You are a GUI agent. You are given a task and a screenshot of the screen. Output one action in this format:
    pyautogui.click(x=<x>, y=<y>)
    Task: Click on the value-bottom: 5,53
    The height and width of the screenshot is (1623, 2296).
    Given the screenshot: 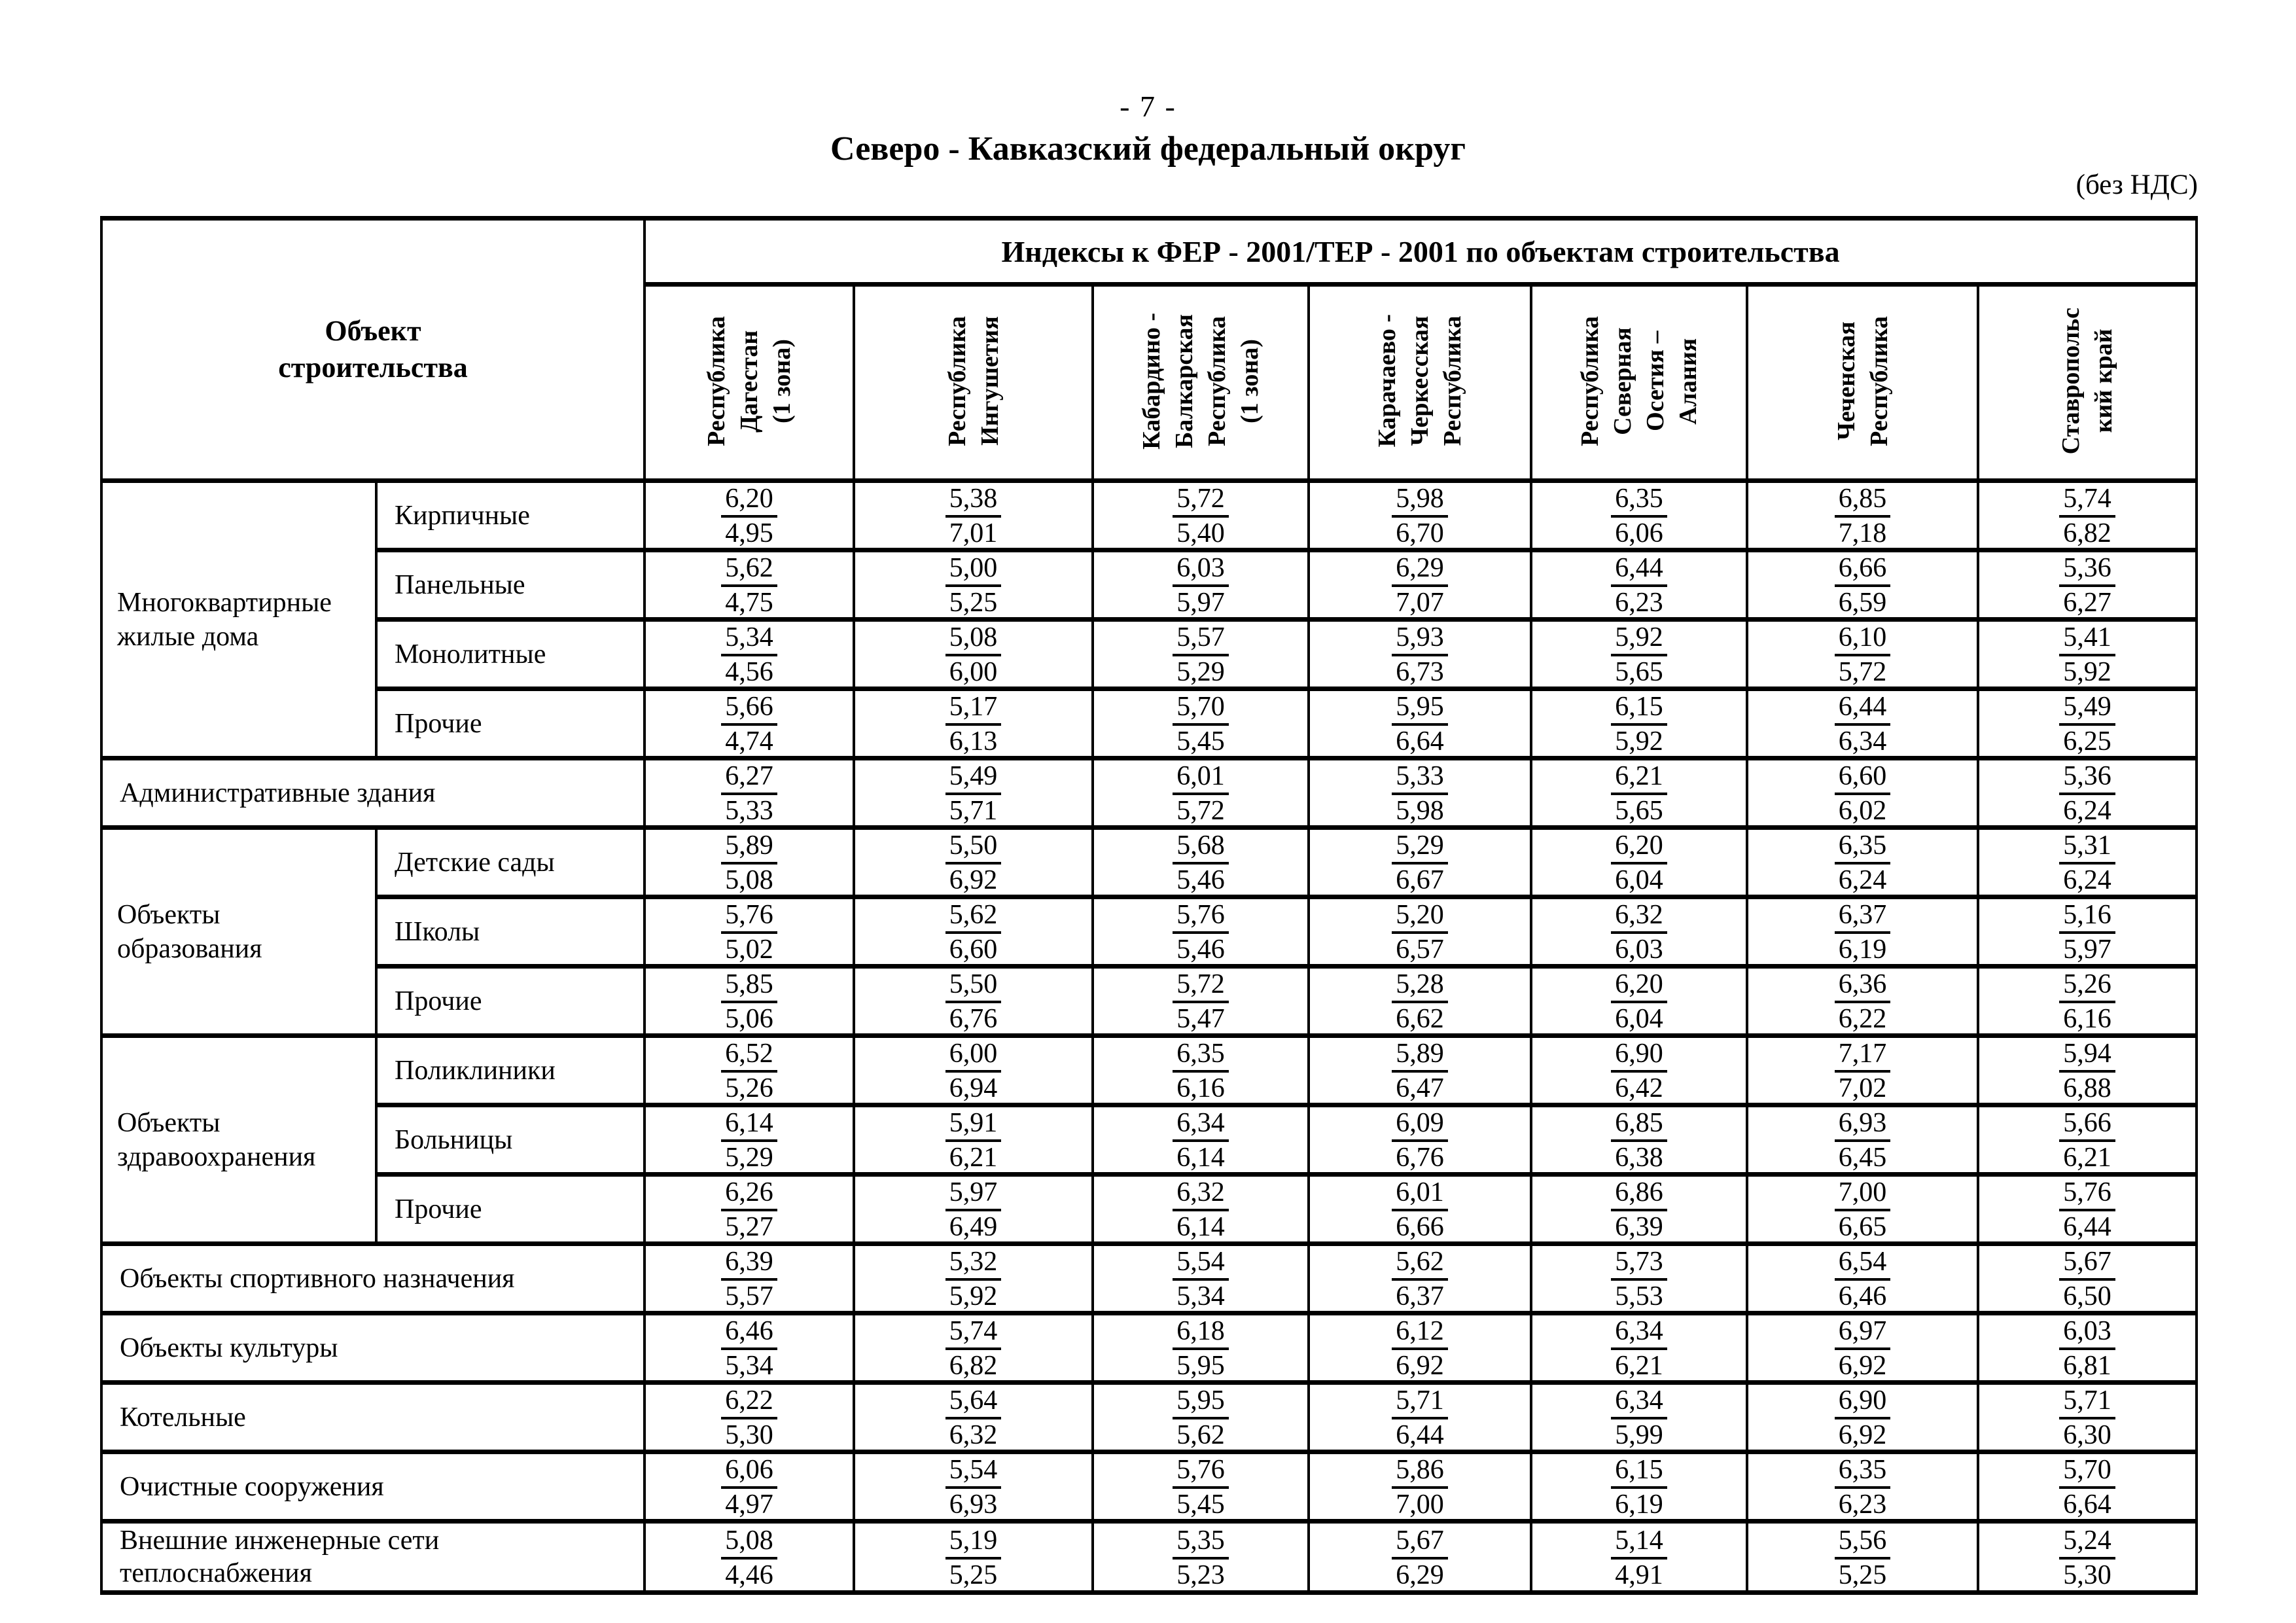 What is the action you would take?
    pyautogui.click(x=1639, y=1296)
    